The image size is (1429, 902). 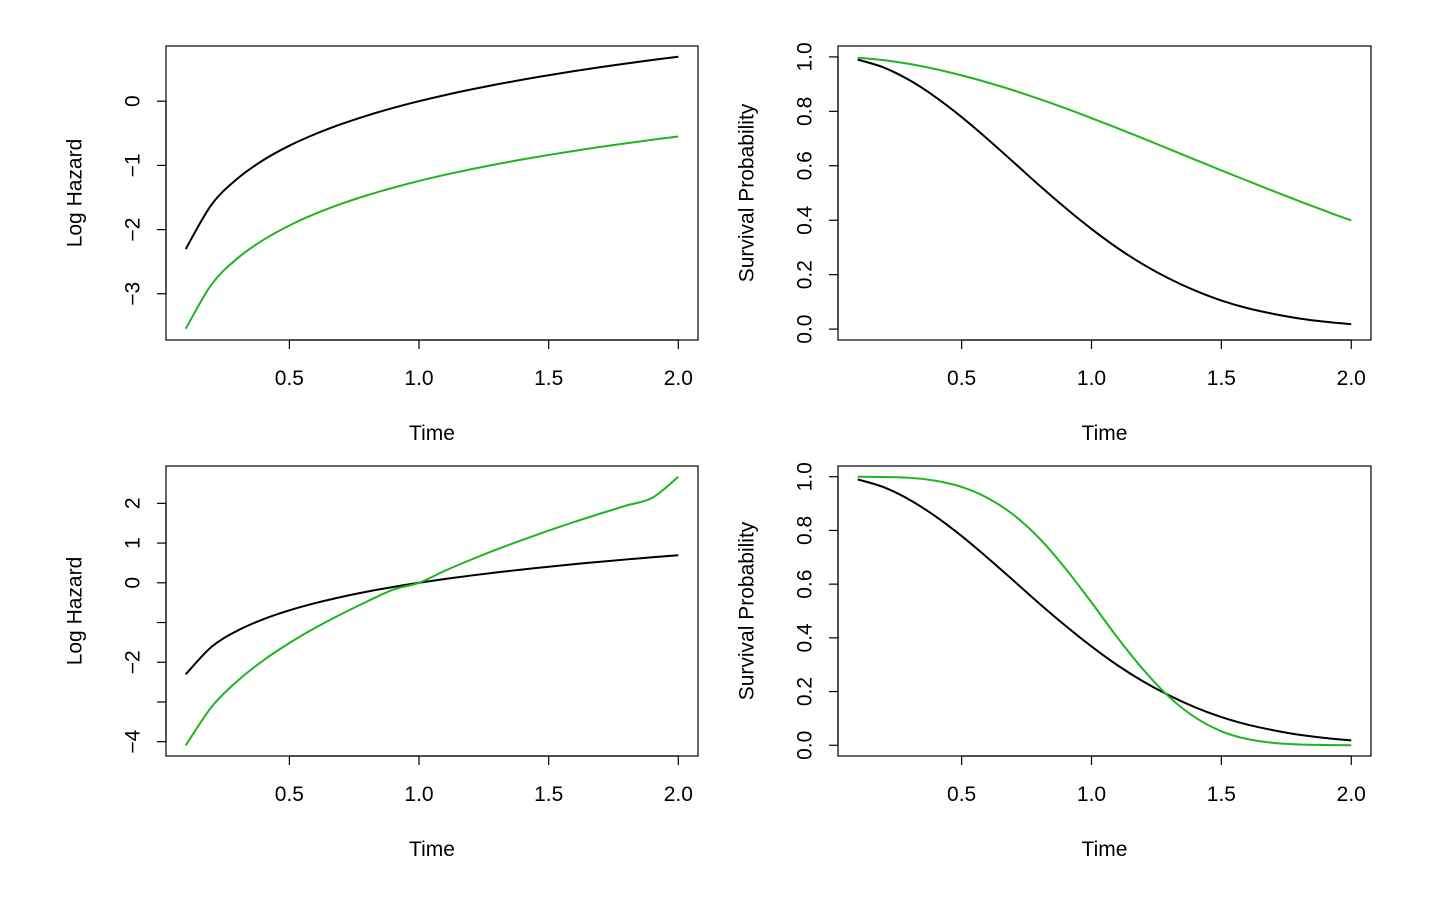 What do you see at coordinates (132, 543) in the screenshot?
I see `y-tick-label: 1` at bounding box center [132, 543].